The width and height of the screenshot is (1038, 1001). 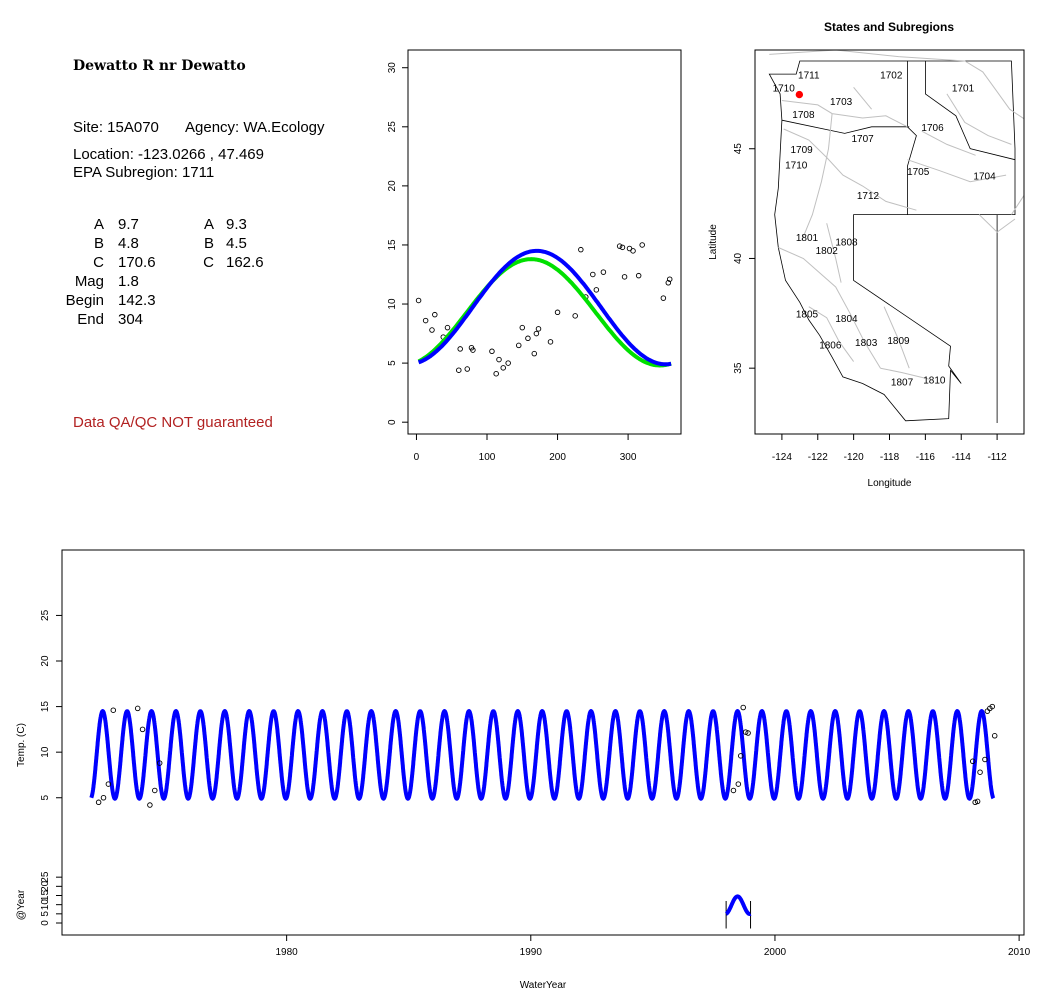 What do you see at coordinates (738, 149) in the screenshot?
I see `y-tick-label: 45` at bounding box center [738, 149].